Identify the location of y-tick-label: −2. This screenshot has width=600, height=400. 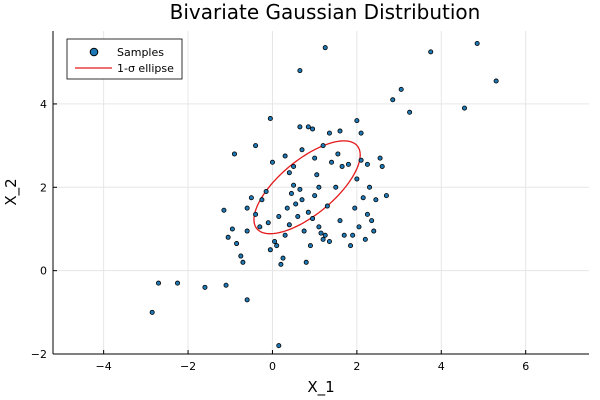
(39, 354).